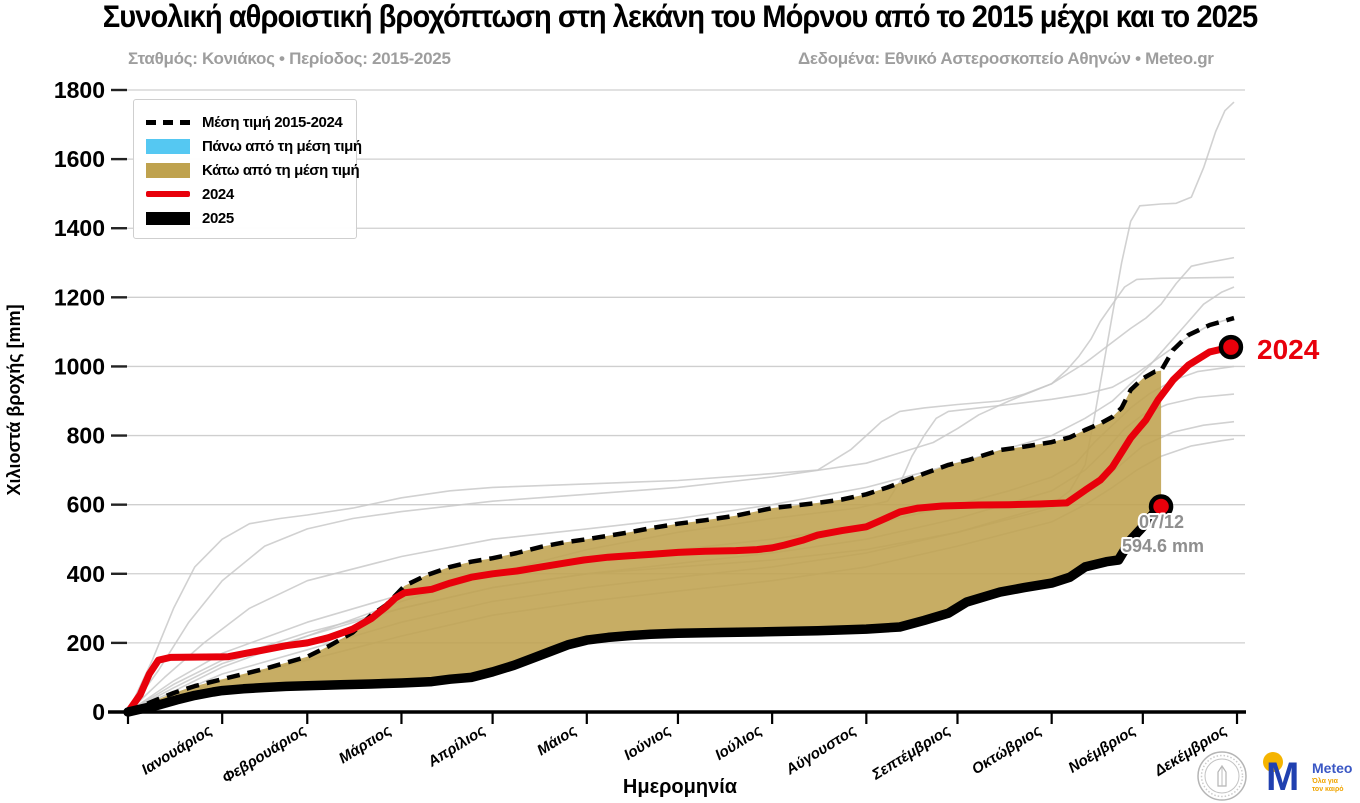 The height and width of the screenshot is (803, 1360). I want to click on x-tick-label: Οκτώβριος, so click(1007, 750).